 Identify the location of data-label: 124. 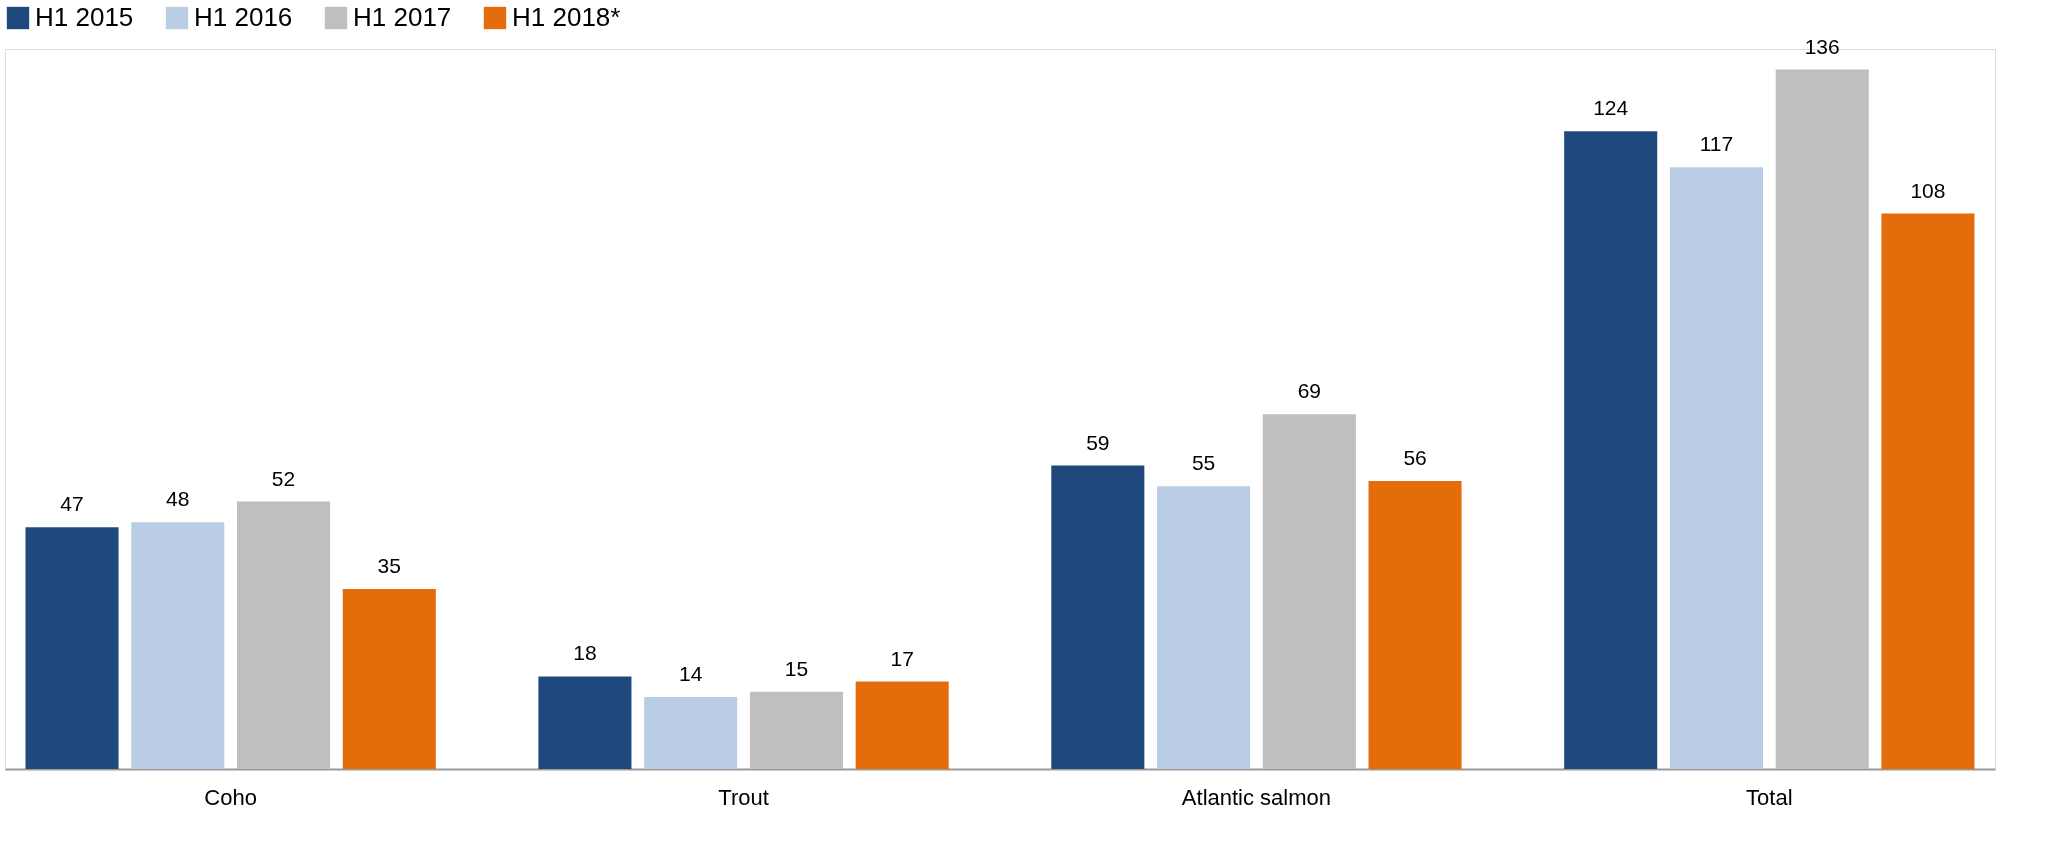
(1611, 108).